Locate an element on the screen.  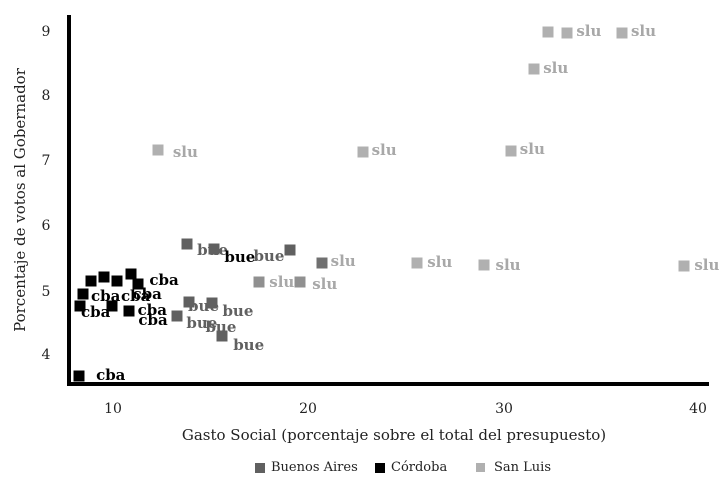
legend-item-san-luis: San Luis is located at coordinates (513, 467).